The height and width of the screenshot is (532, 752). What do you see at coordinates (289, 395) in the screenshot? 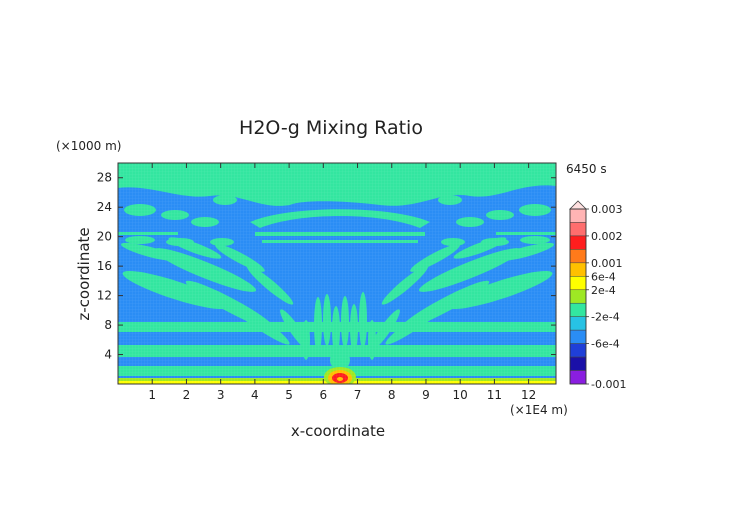
I see `x-tick-label: 5` at bounding box center [289, 395].